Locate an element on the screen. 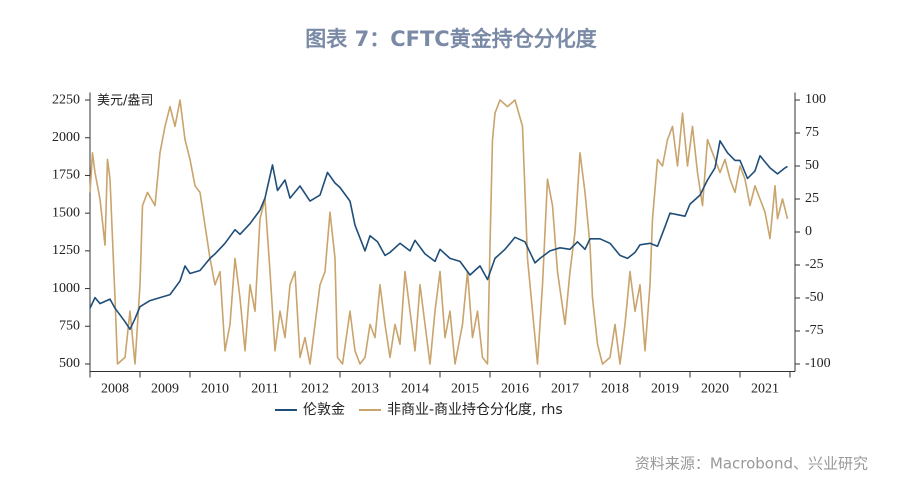 This screenshot has height=490, width=902. x-tick-label: 2020 is located at coordinates (715, 389).